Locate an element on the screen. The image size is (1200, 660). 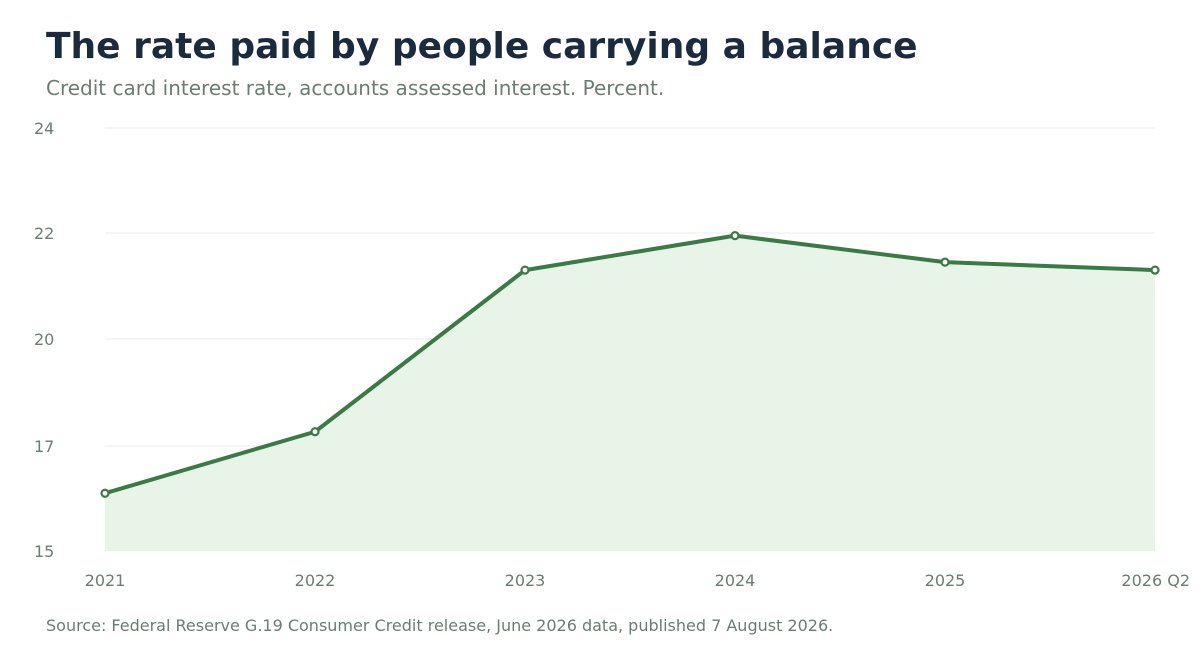
y-tick-label: 20 is located at coordinates (44, 339).